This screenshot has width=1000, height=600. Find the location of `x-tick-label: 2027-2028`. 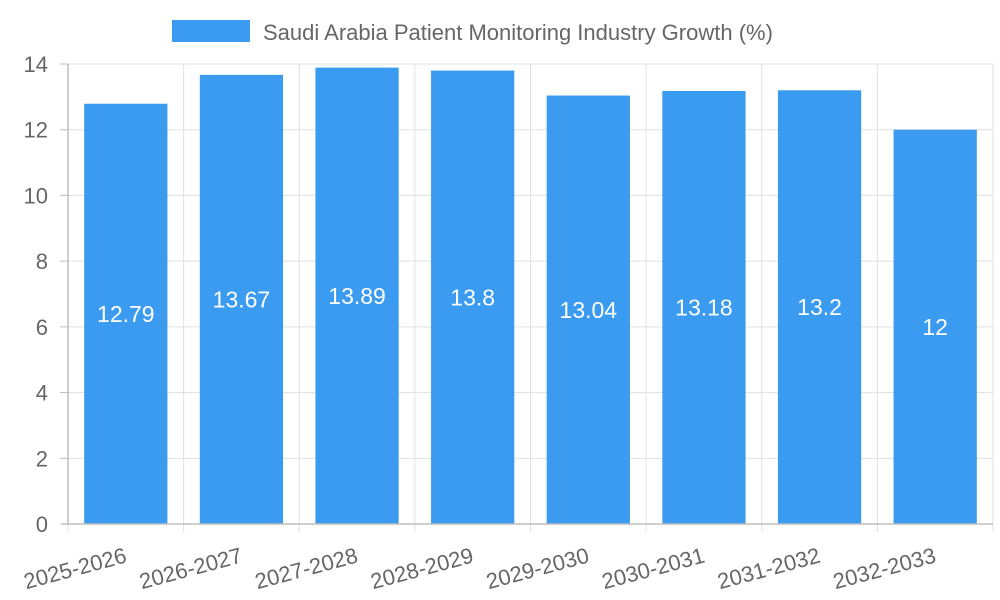

x-tick-label: 2027-2028 is located at coordinates (306, 568).